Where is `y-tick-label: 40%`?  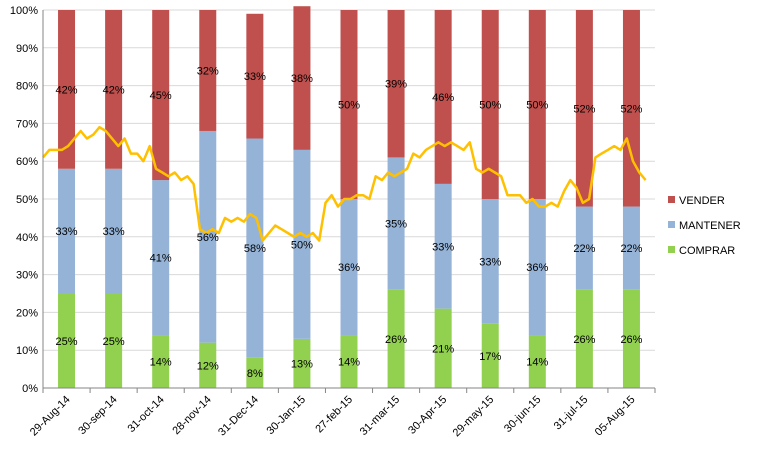 y-tick-label: 40% is located at coordinates (27, 238).